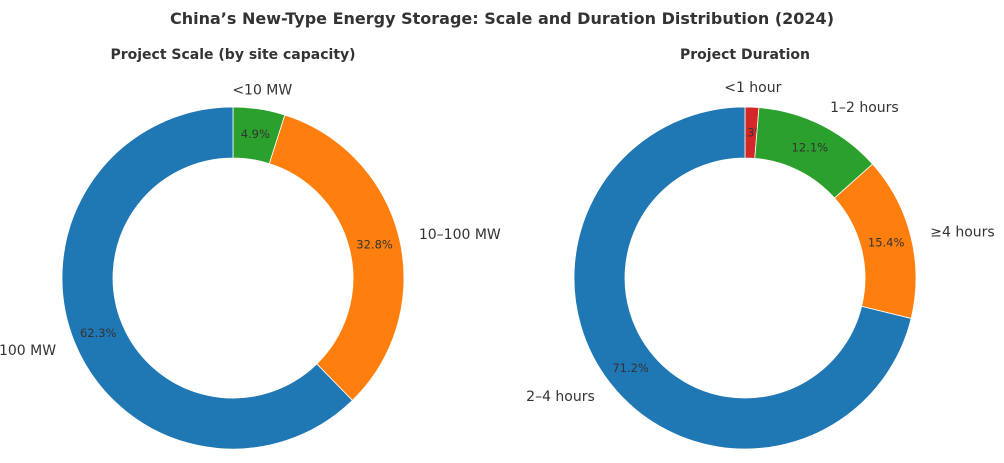  What do you see at coordinates (262, 90) in the screenshot?
I see `category-label-10-mw: <10 MW` at bounding box center [262, 90].